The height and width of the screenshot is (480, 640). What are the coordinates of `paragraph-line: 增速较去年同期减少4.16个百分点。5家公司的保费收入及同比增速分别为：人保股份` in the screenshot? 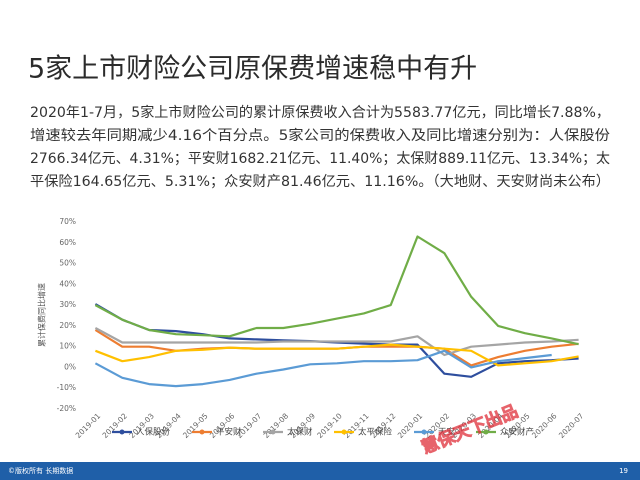 It's located at (320, 135).